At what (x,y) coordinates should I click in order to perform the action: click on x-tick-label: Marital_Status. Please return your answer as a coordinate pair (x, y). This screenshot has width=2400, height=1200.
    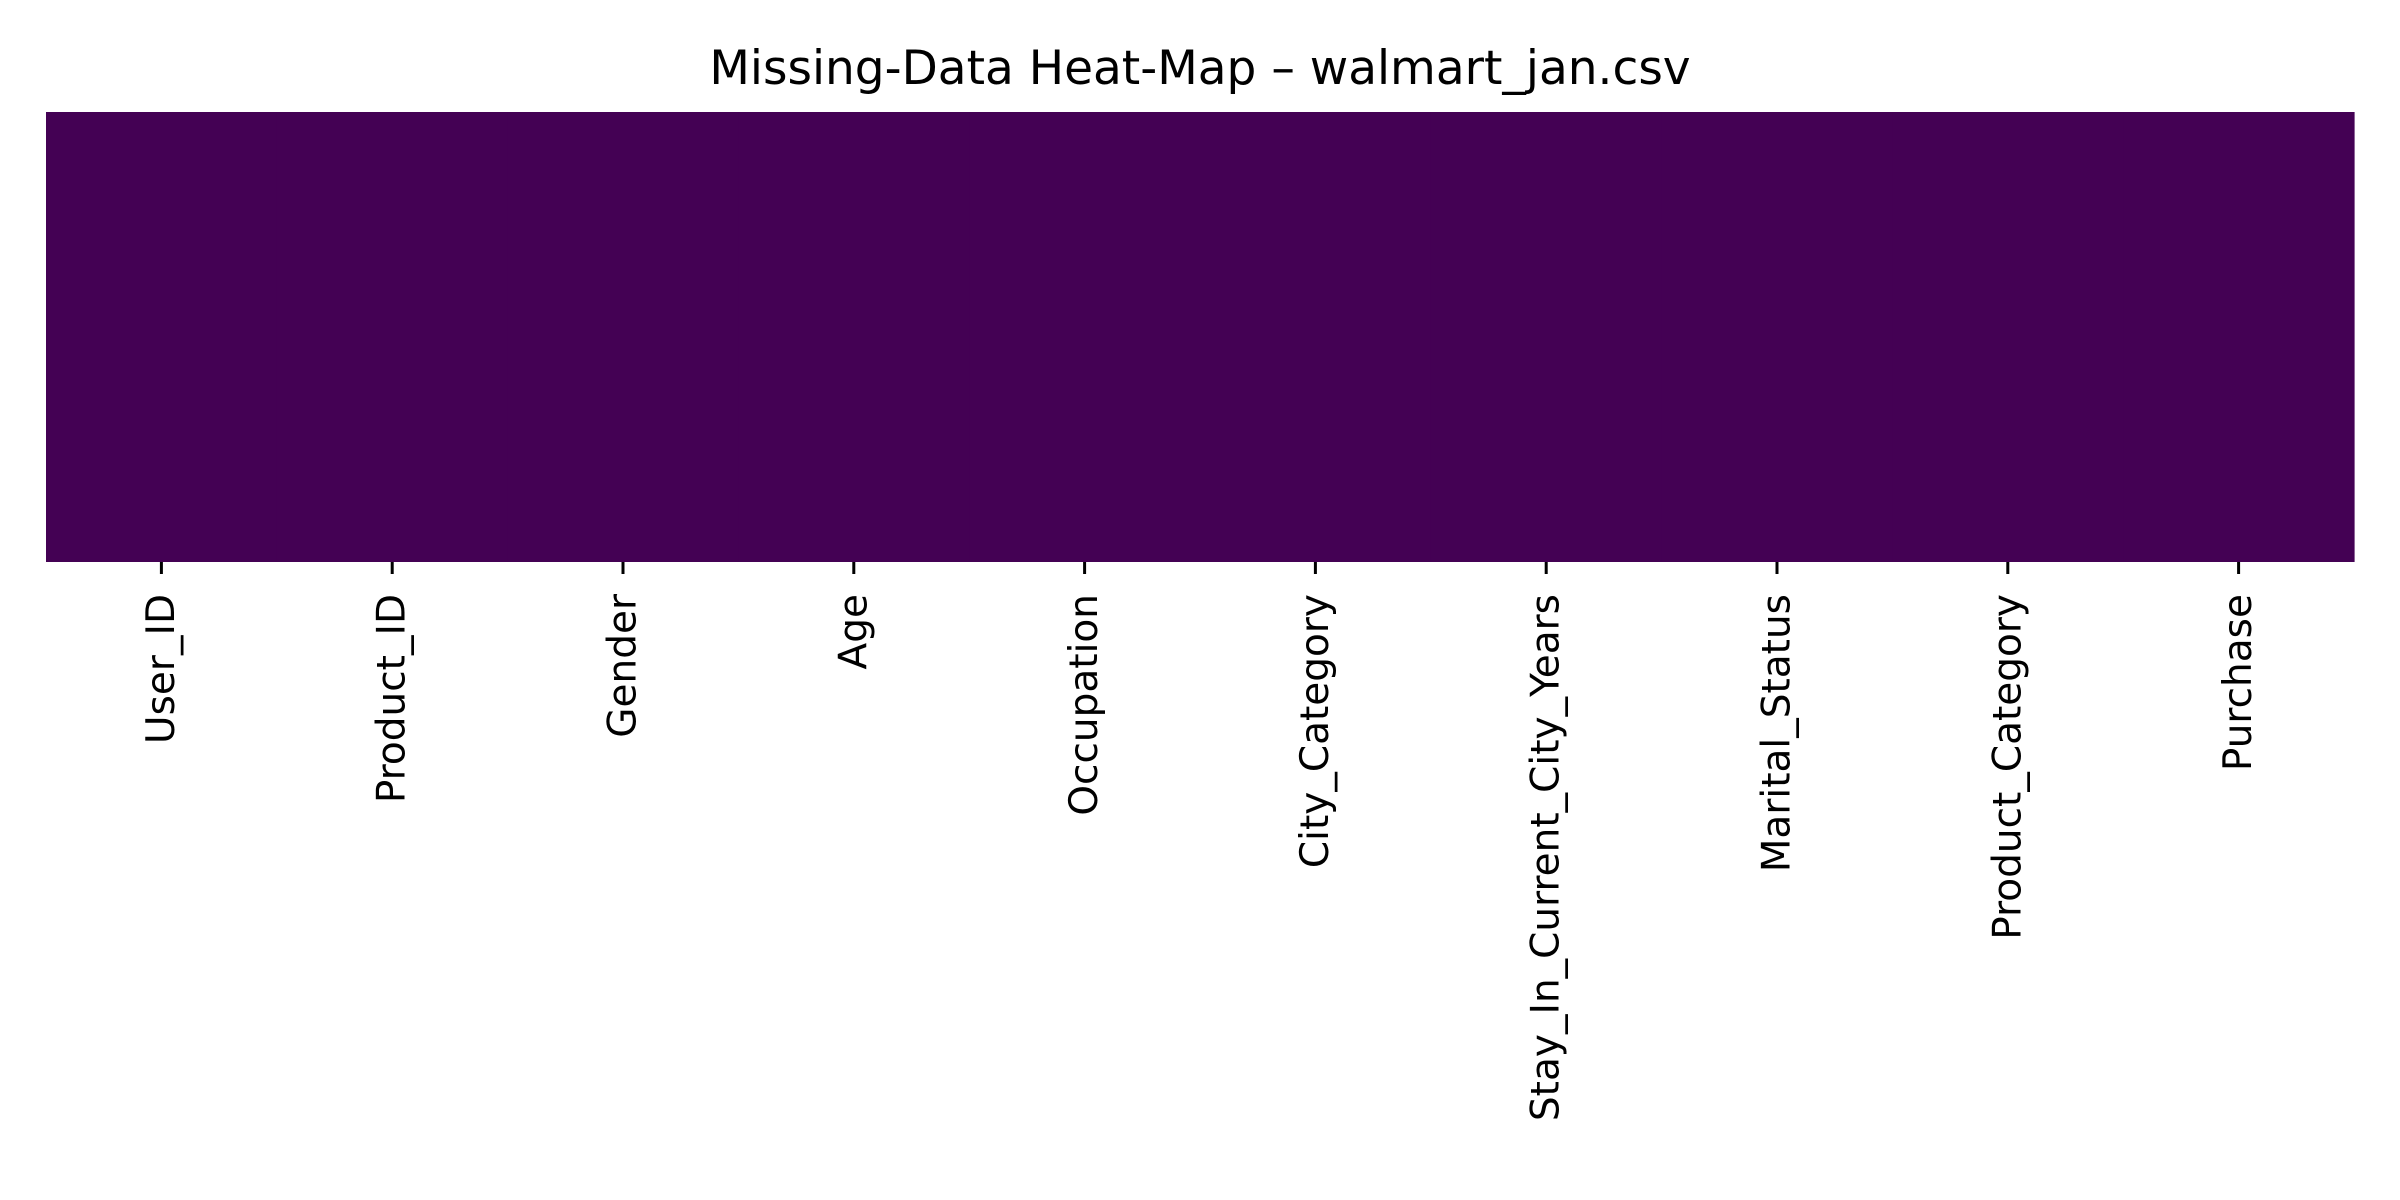
    Looking at the image, I should click on (1777, 733).